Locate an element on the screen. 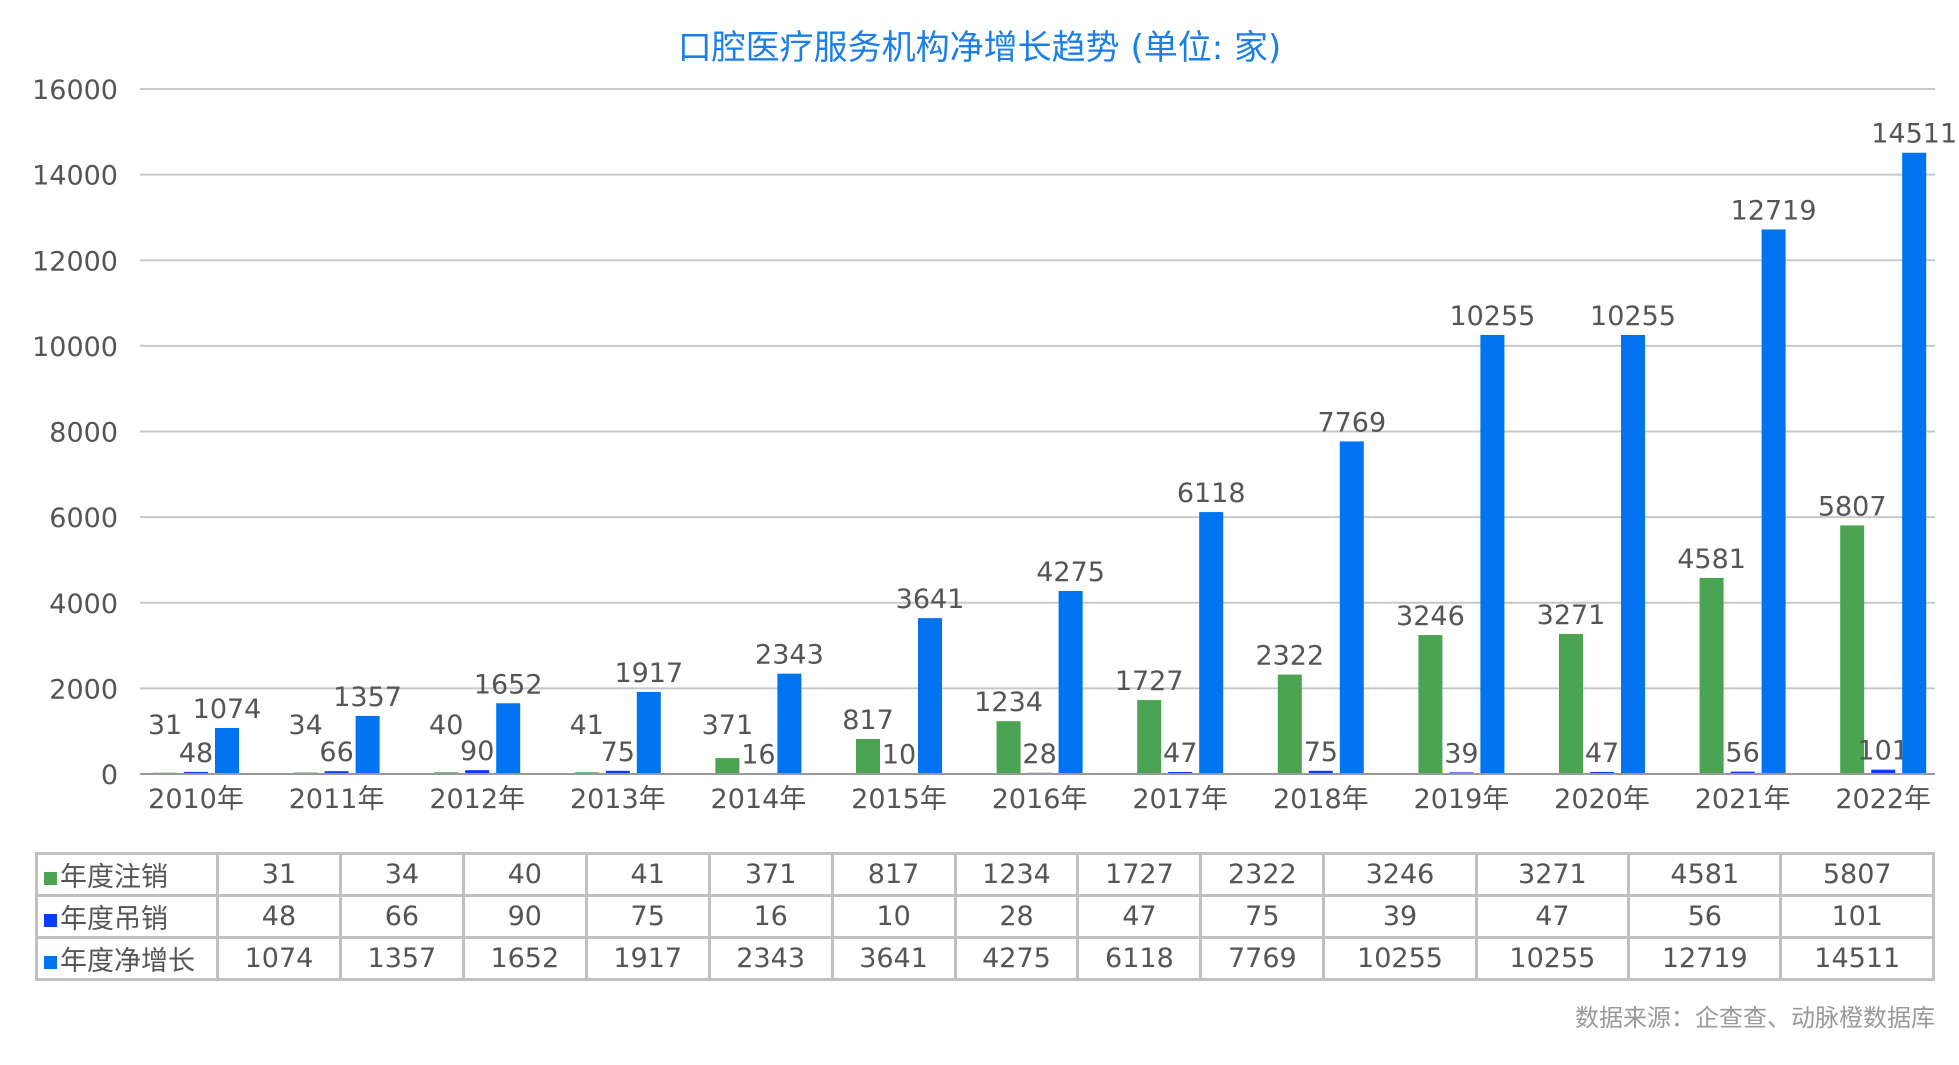  table-cell: 371 is located at coordinates (770, 874).